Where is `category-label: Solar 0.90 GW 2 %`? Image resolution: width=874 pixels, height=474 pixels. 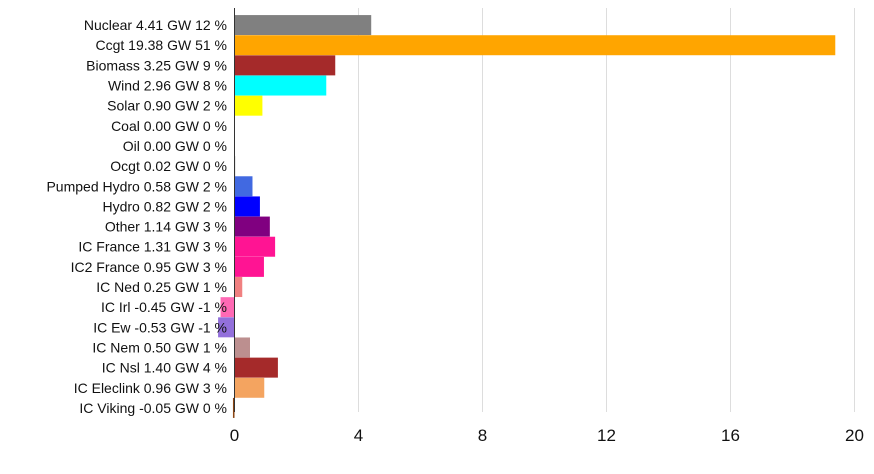 category-label: Solar 0.90 GW 2 % is located at coordinates (167, 106).